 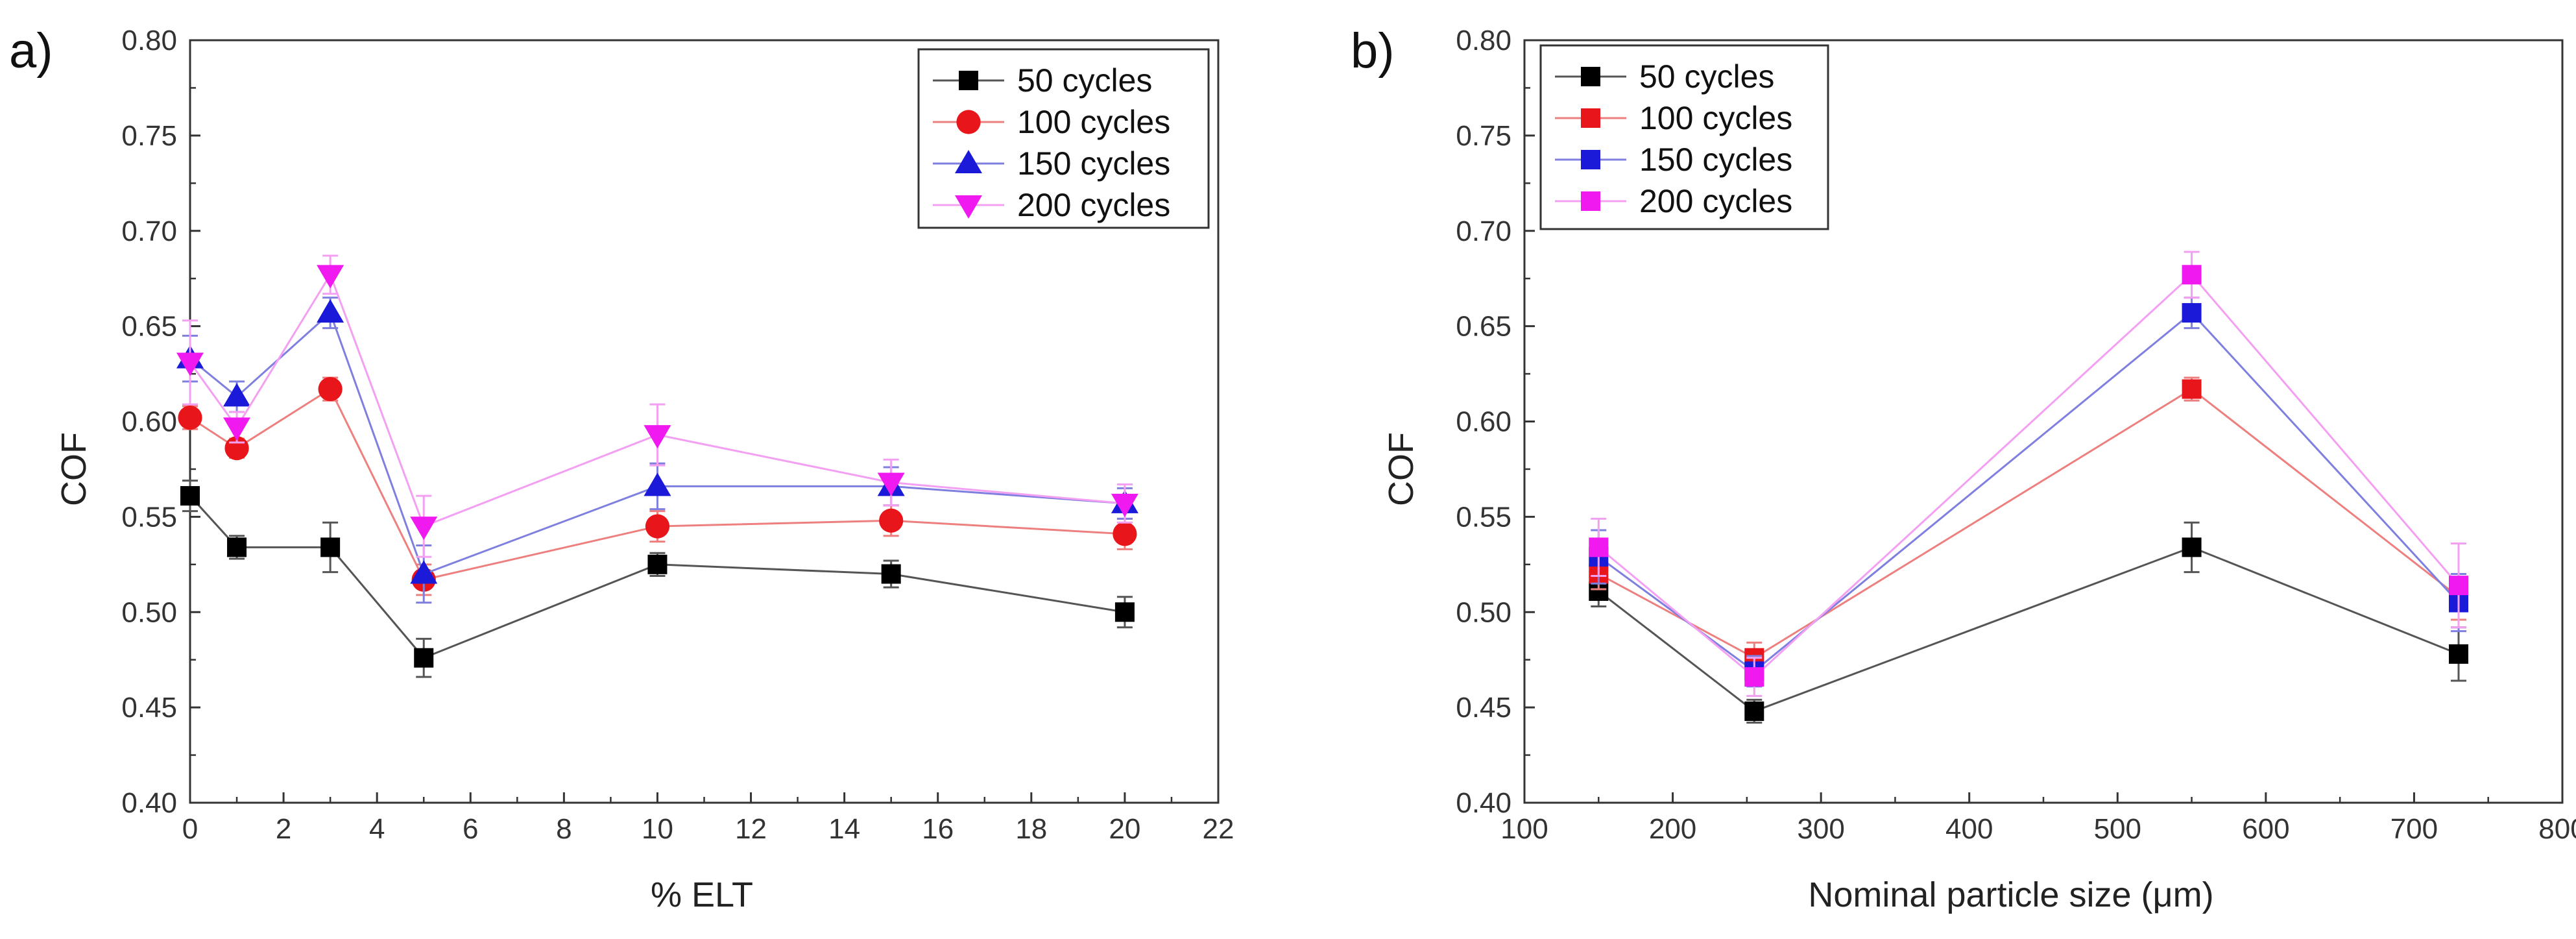 What do you see at coordinates (2265, 829) in the screenshot?
I see `panel-b-x-tick-label: 600` at bounding box center [2265, 829].